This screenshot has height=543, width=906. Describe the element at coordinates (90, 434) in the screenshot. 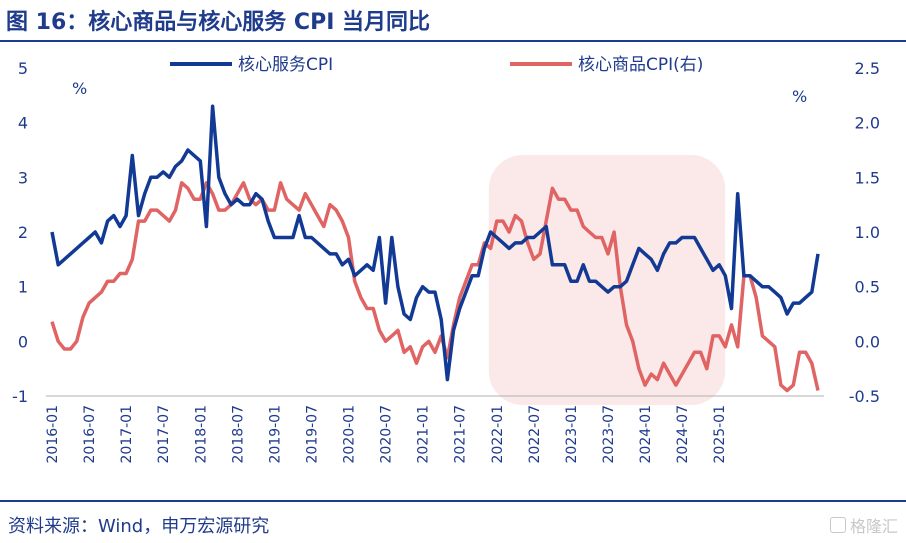

I see `x-tick-label: 2016-07` at that location.